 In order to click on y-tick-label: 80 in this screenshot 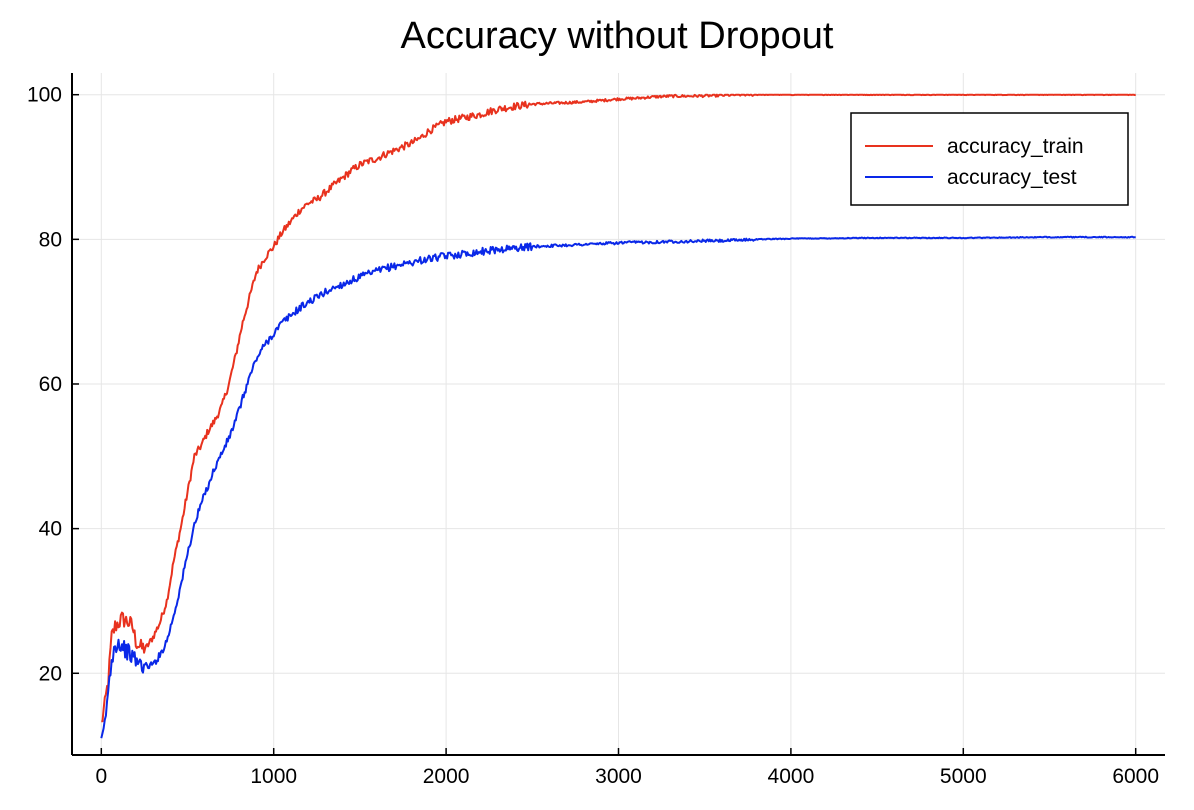, I will do `click(50, 239)`.